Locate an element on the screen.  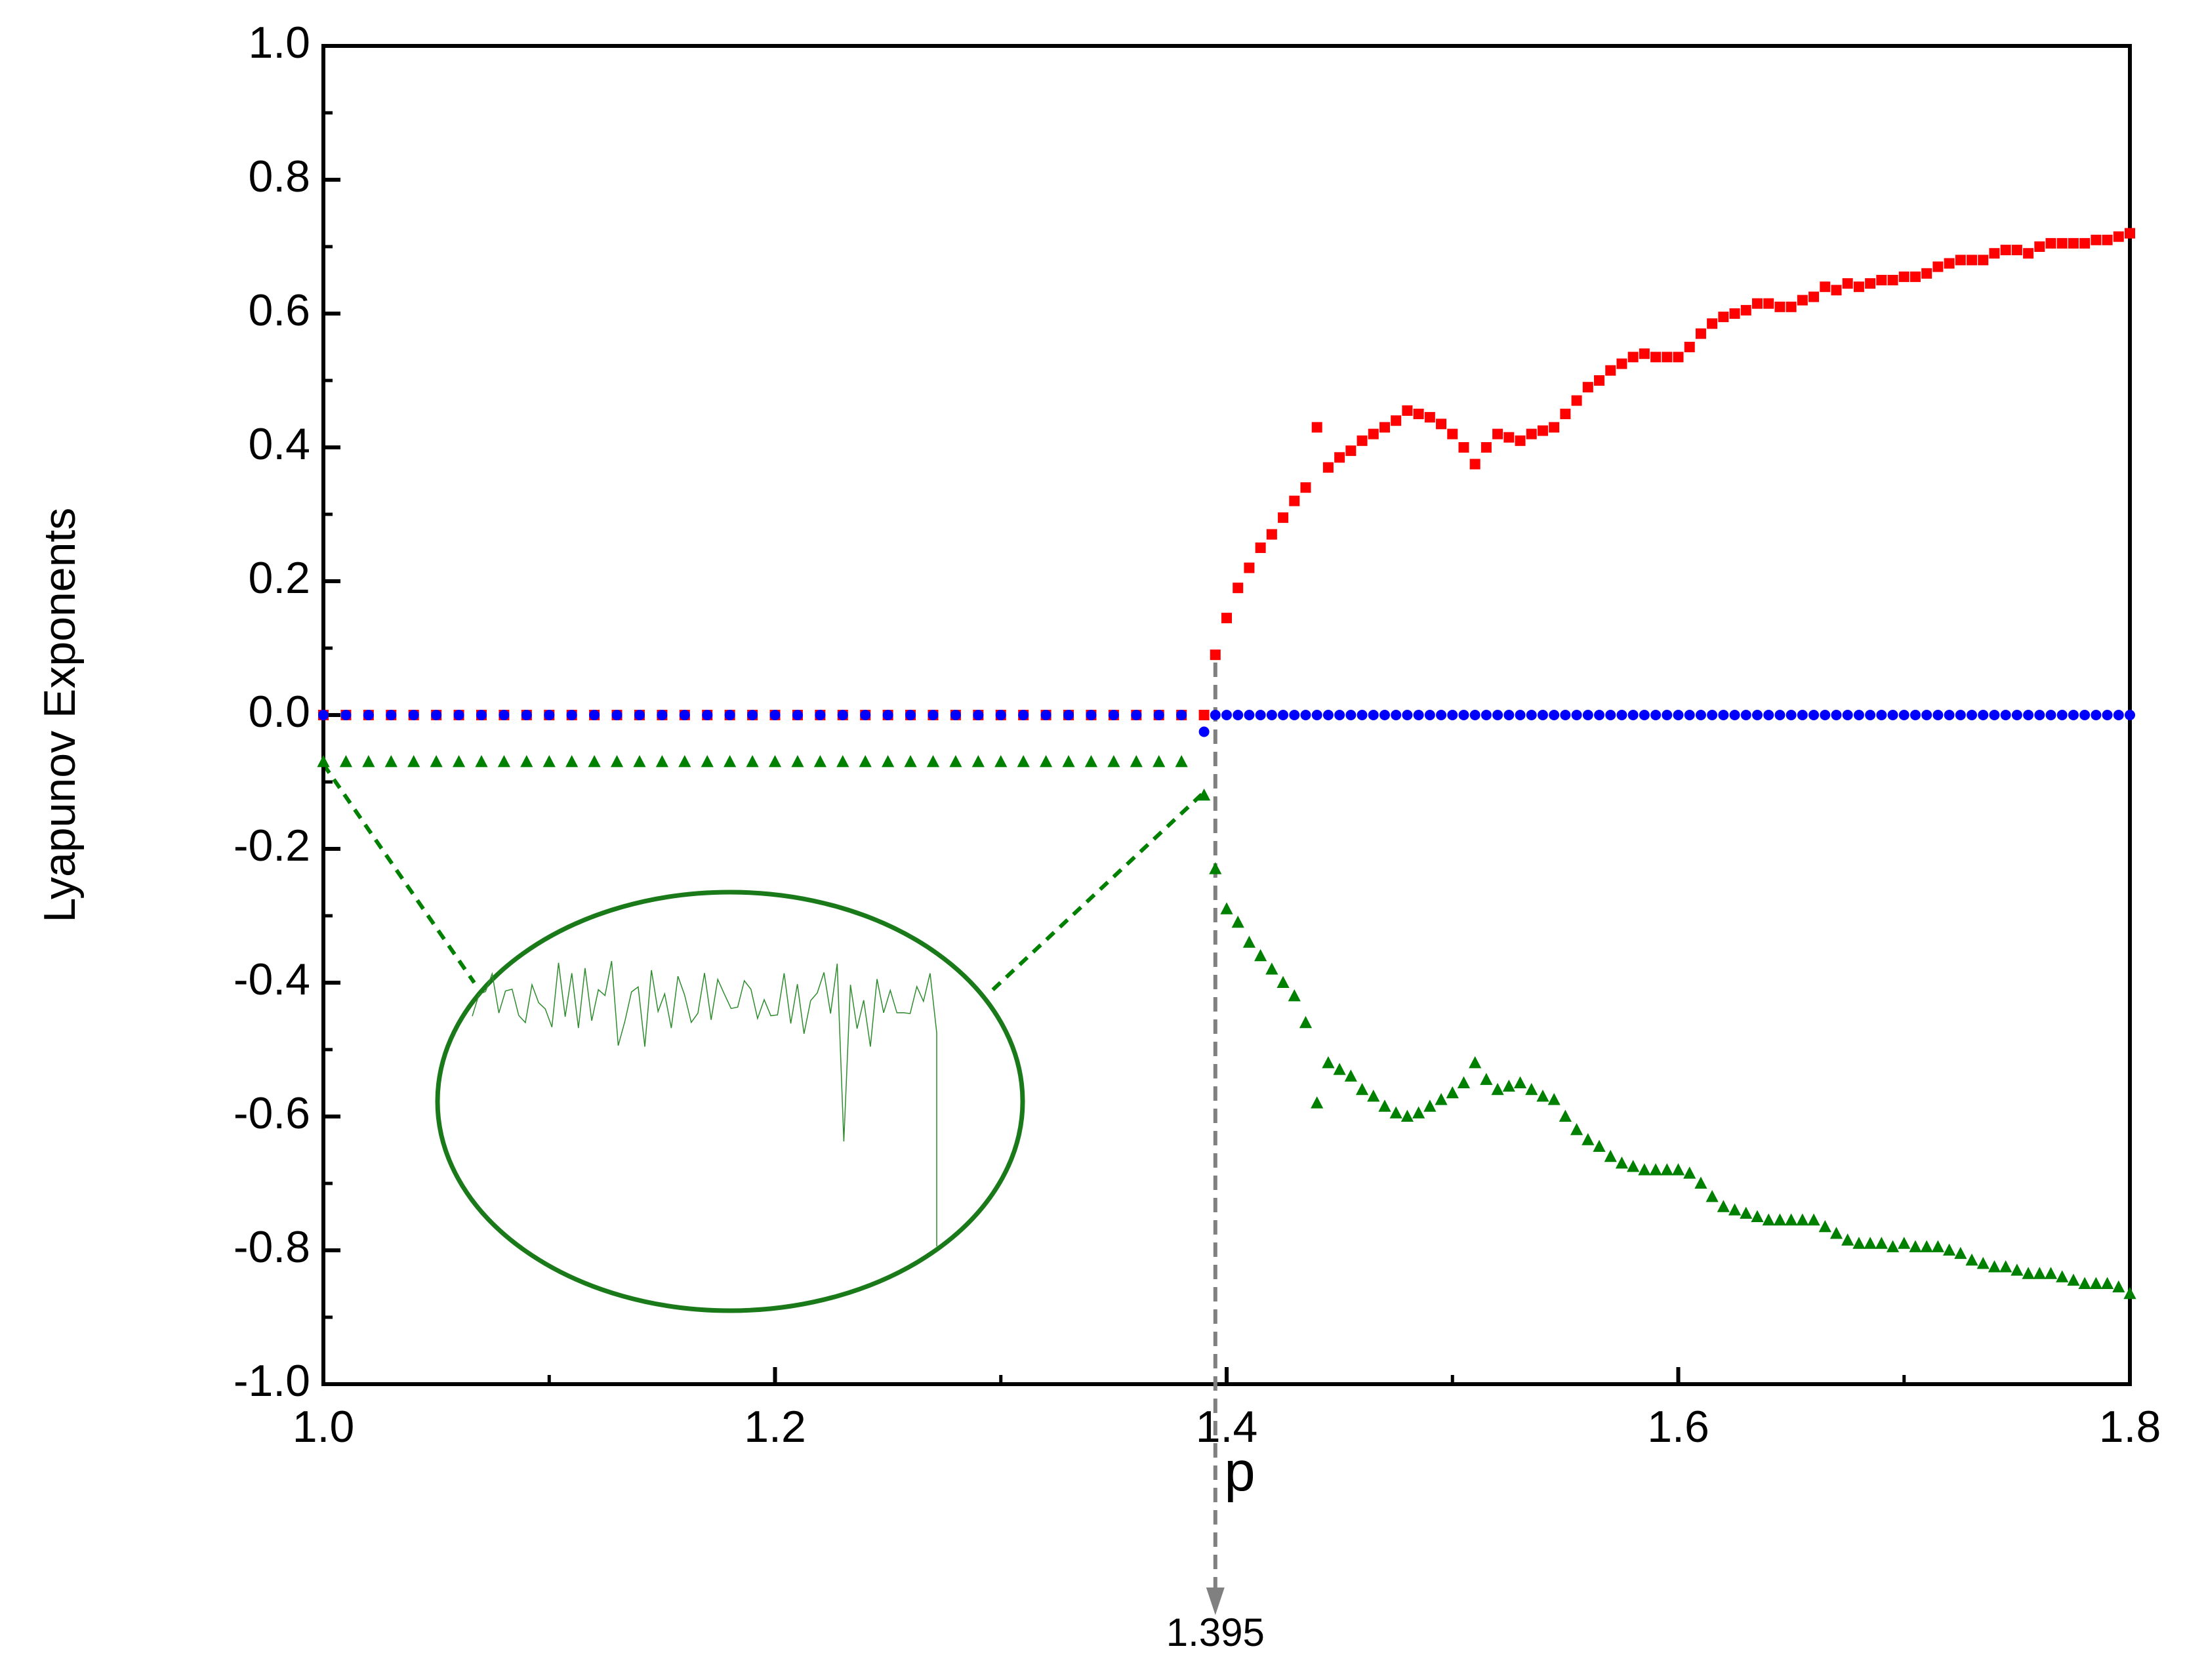
y-tick-label: -0.6 is located at coordinates (272, 1113).